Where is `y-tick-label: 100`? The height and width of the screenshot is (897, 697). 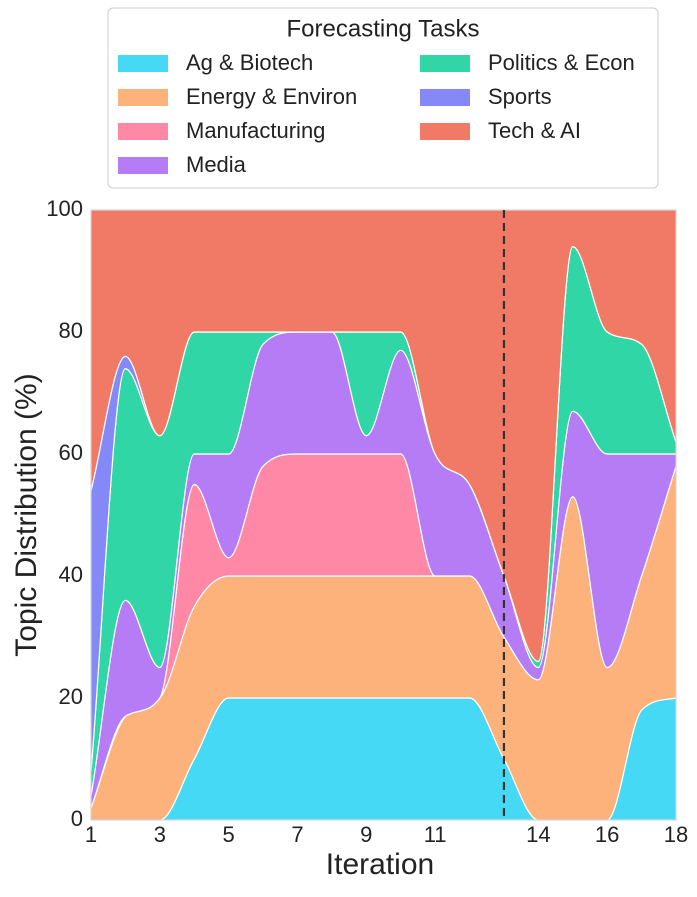 y-tick-label: 100 is located at coordinates (64, 208).